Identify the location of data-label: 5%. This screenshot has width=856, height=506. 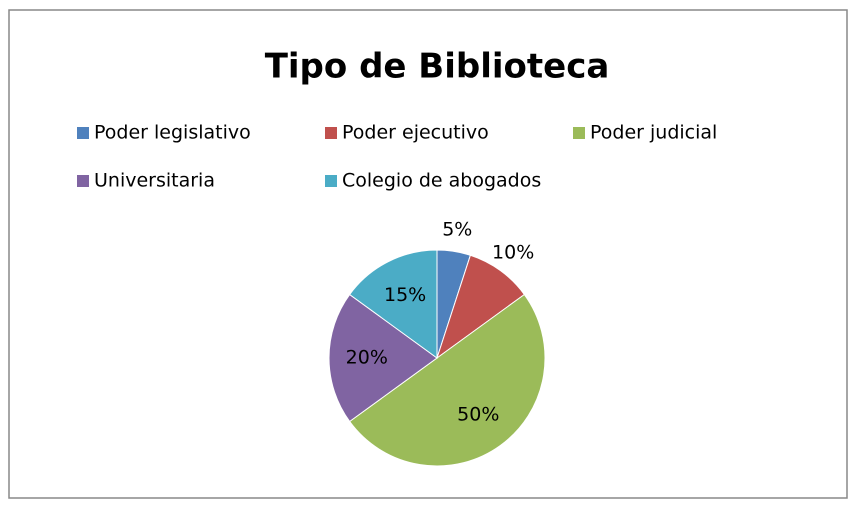
(457, 229).